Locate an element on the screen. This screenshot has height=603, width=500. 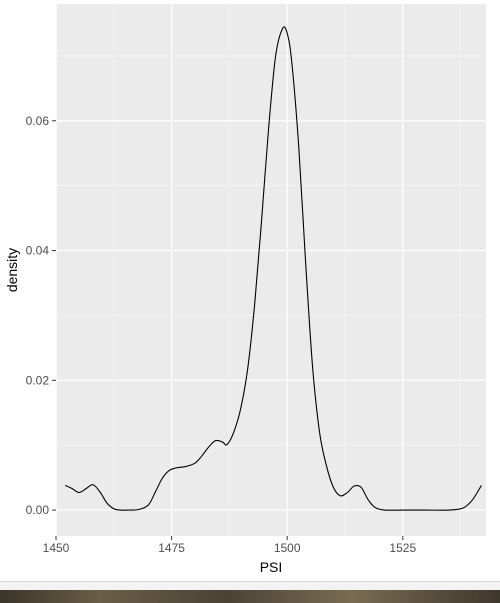
y-tick-label: 0.04 is located at coordinates (38, 251).